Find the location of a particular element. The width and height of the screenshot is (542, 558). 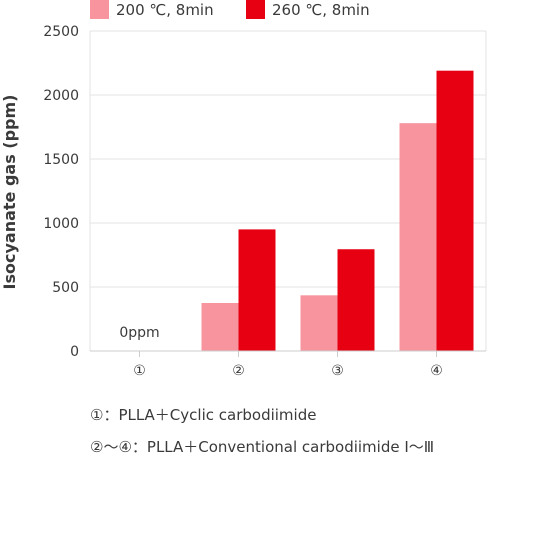

annotation-zero-ppm: 0ppm is located at coordinates (139, 333).